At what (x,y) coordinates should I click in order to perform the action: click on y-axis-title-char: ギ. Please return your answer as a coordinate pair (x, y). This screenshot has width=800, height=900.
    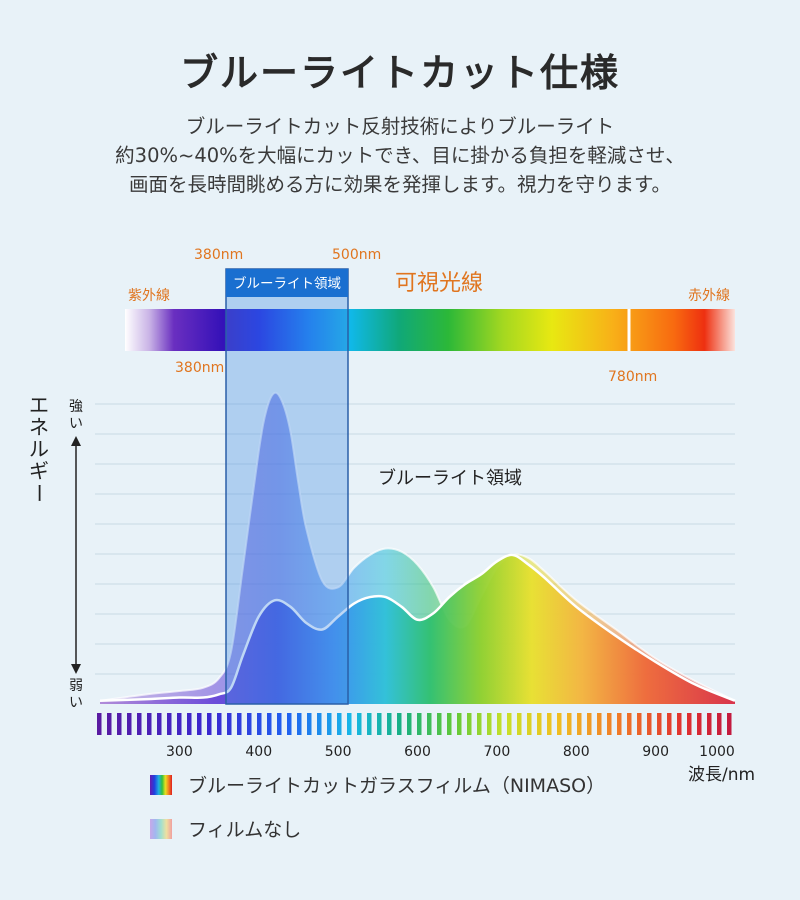
    Looking at the image, I should click on (39, 471).